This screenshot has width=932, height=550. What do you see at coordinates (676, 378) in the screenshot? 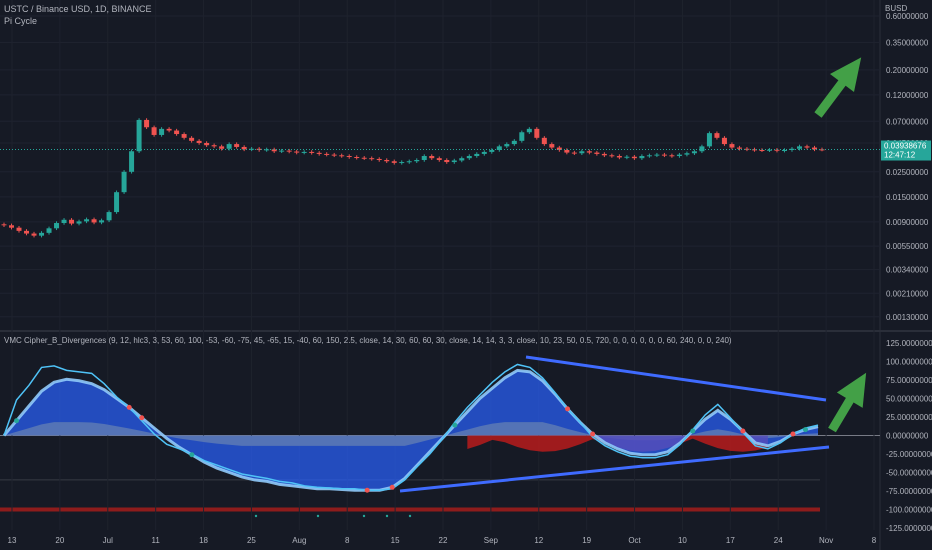
I see `upper-trendline` at bounding box center [676, 378].